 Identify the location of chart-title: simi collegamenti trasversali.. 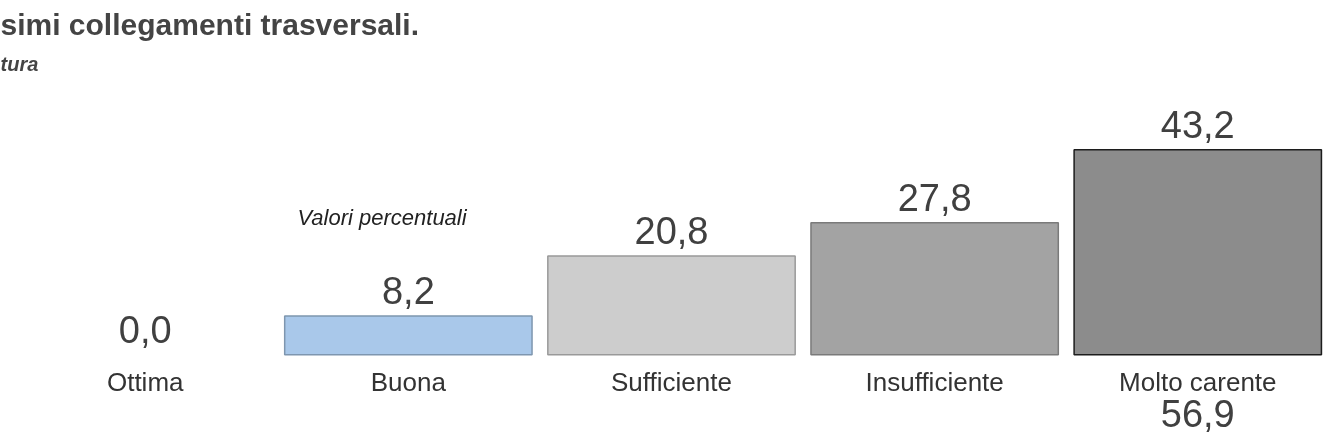
(210, 24).